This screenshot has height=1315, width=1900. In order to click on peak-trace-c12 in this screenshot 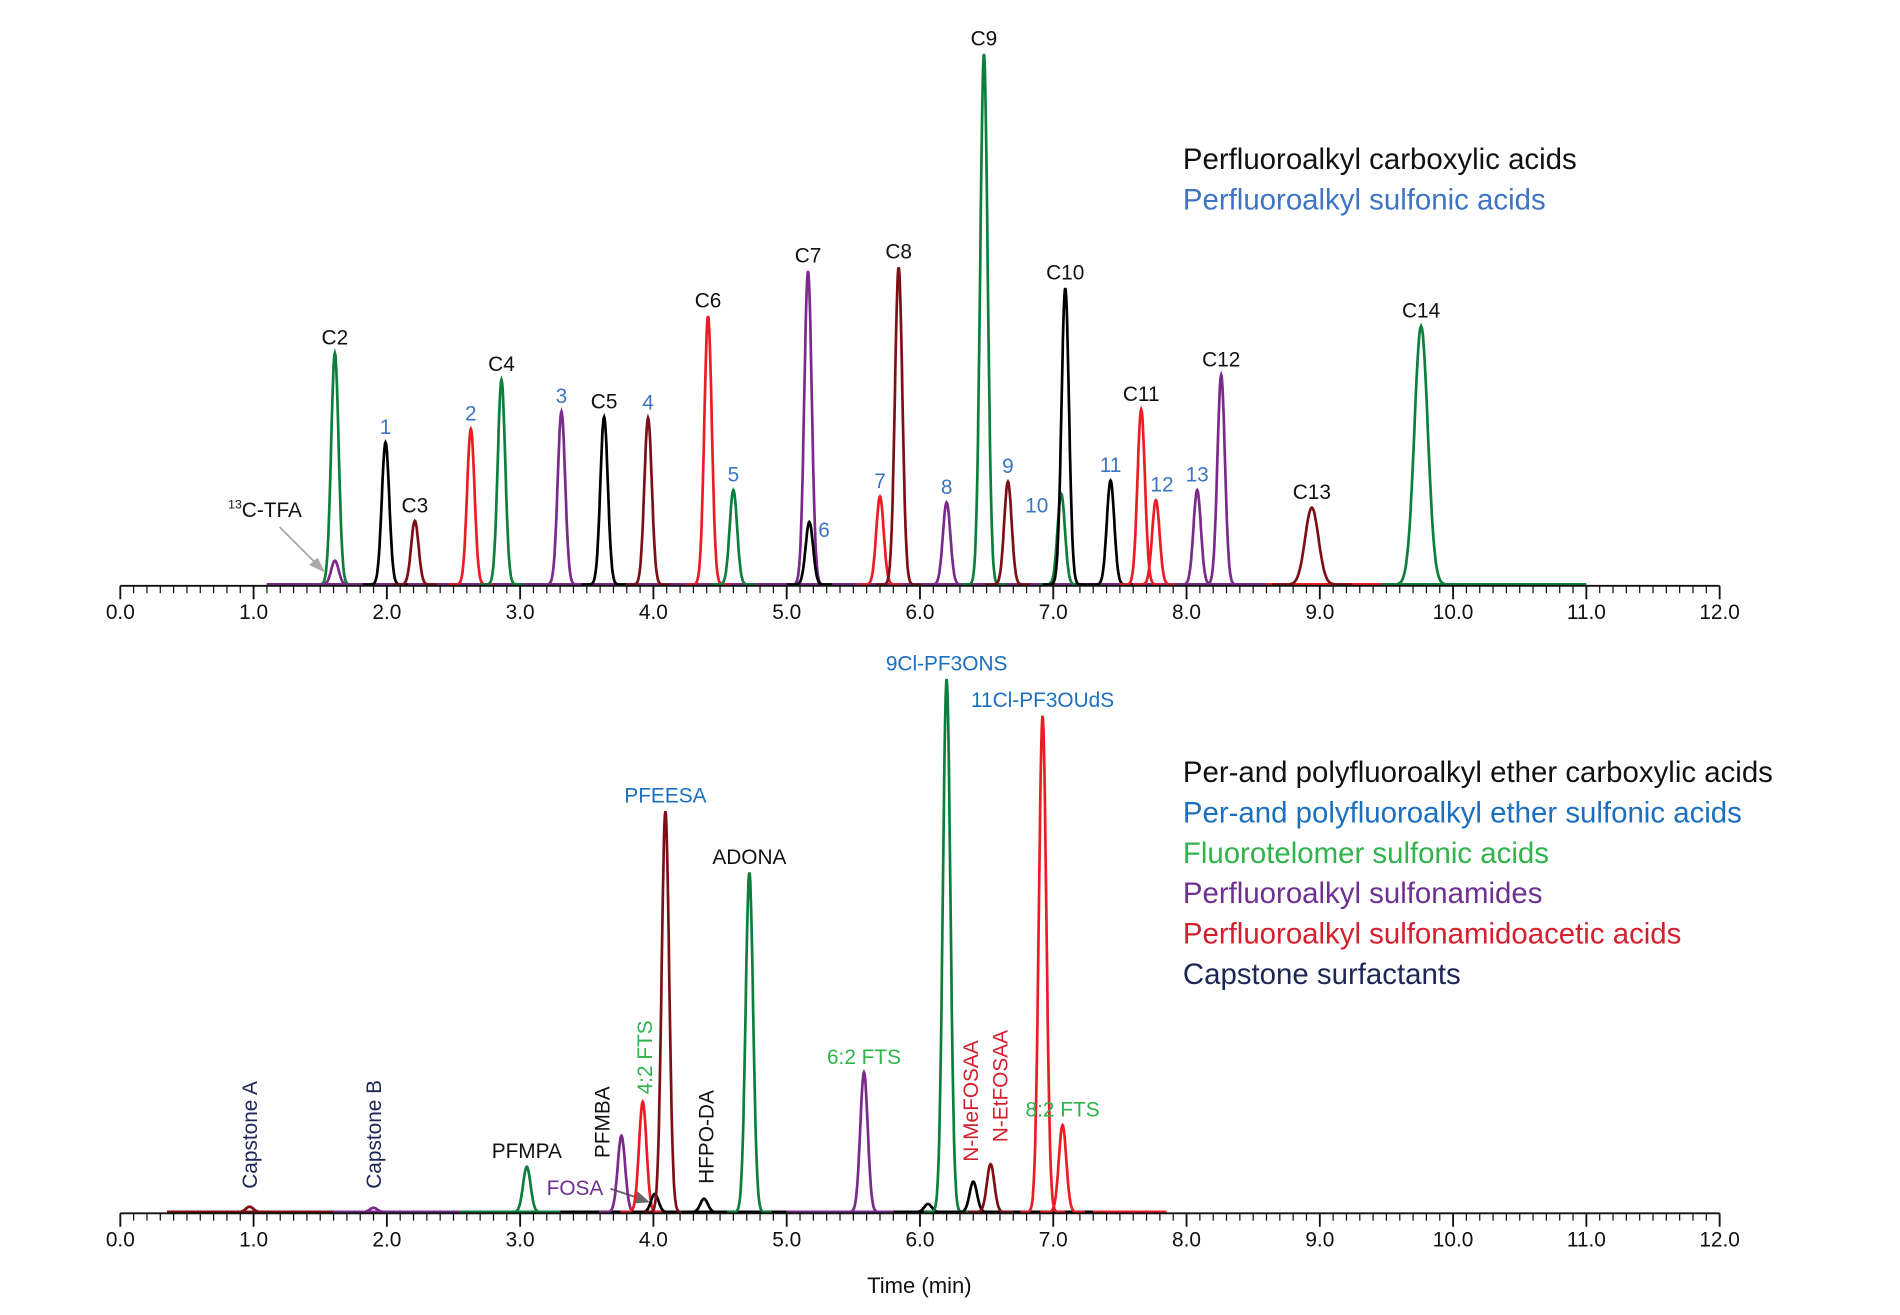, I will do `click(1221, 478)`.